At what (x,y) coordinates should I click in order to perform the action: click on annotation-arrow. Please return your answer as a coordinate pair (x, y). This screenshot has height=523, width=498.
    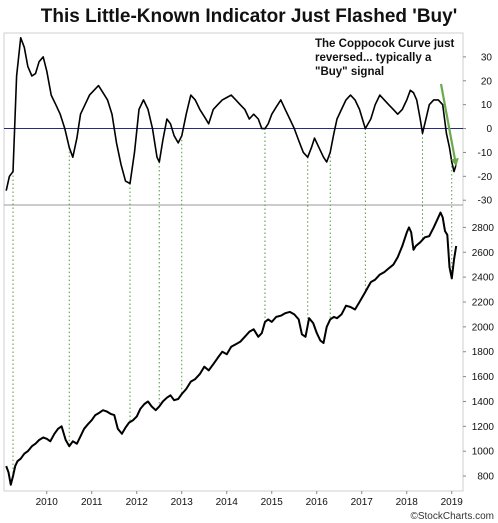
    Looking at the image, I should click on (449, 125).